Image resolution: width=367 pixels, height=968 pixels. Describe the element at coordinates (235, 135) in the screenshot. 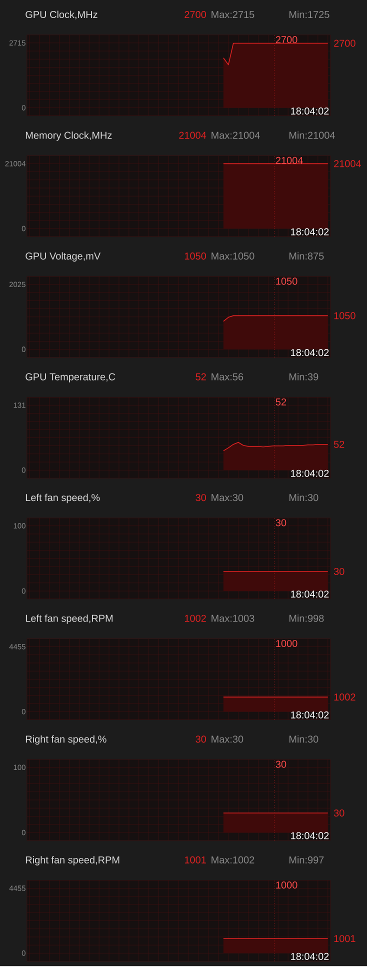

I see `text: Max:21004` at that location.